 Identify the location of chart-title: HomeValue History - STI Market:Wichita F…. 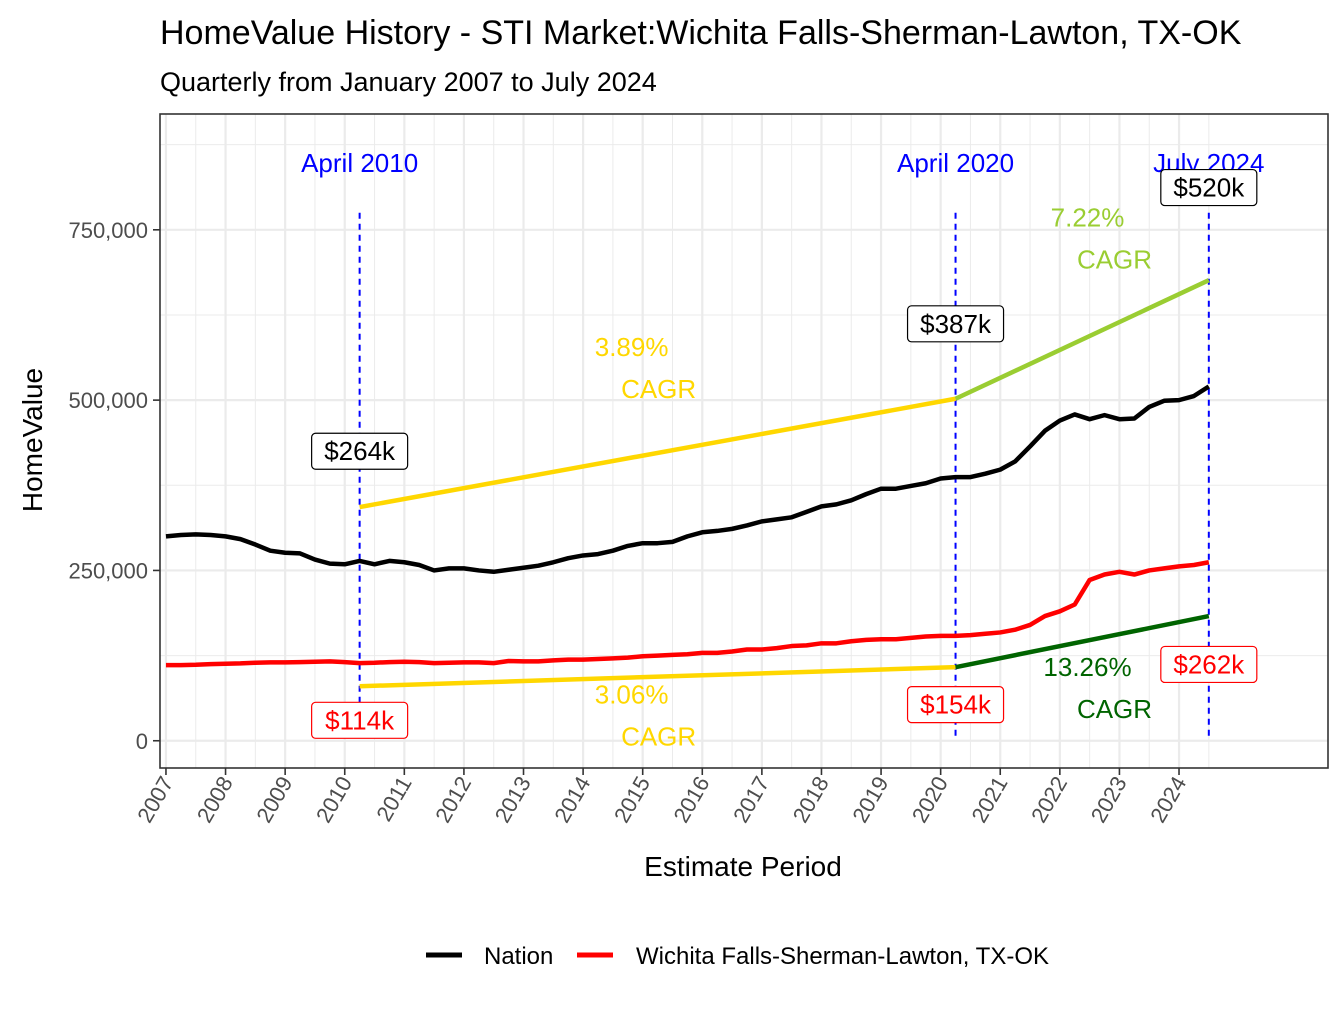
(701, 33).